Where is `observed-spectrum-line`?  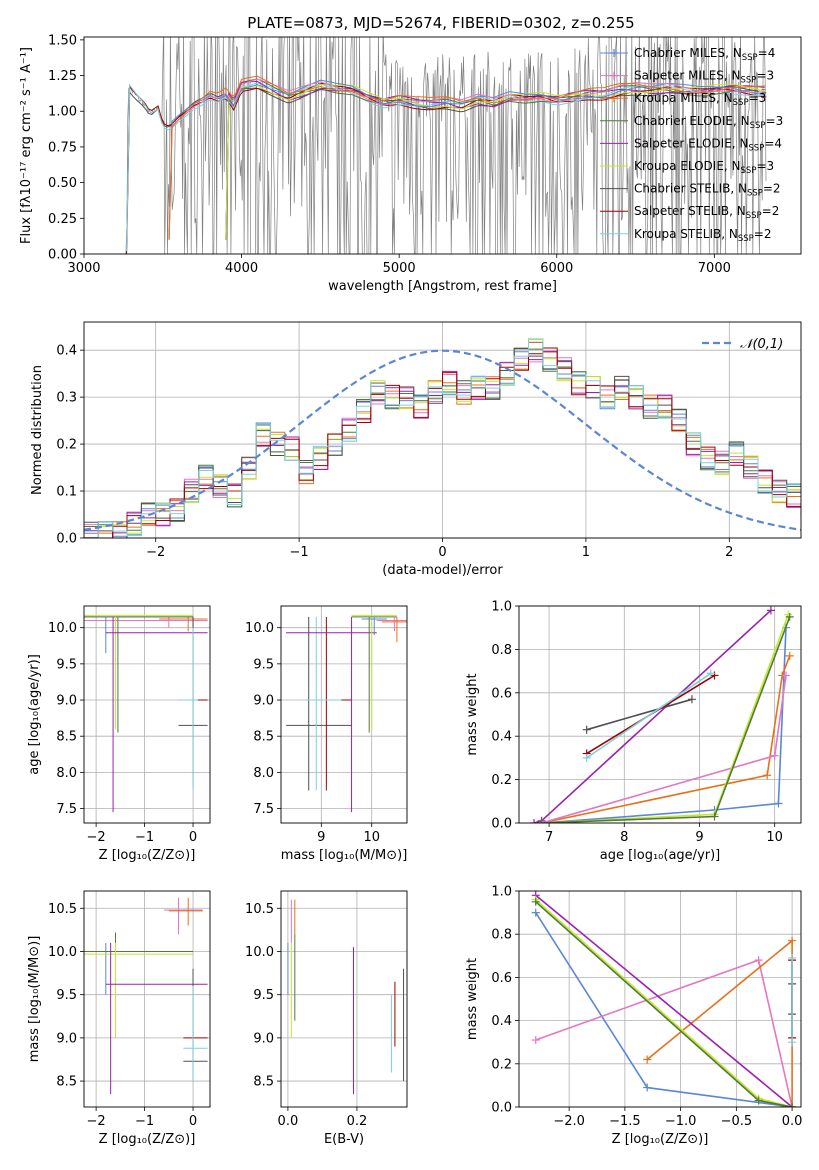 observed-spectrum-line is located at coordinates (441, 145).